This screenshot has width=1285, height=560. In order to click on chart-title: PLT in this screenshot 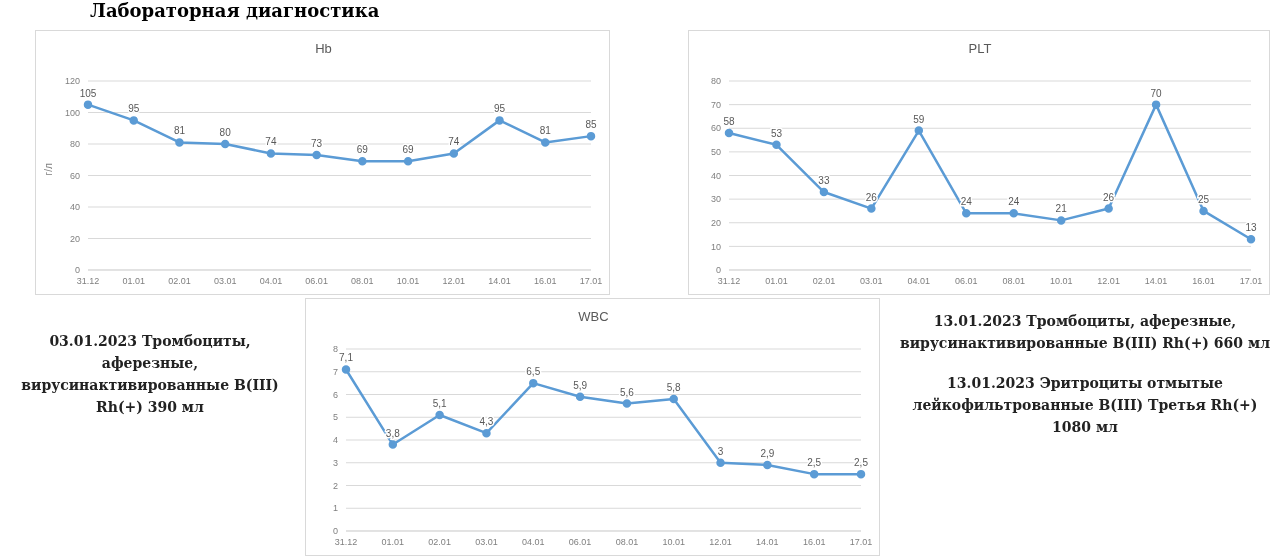, I will do `click(980, 49)`.